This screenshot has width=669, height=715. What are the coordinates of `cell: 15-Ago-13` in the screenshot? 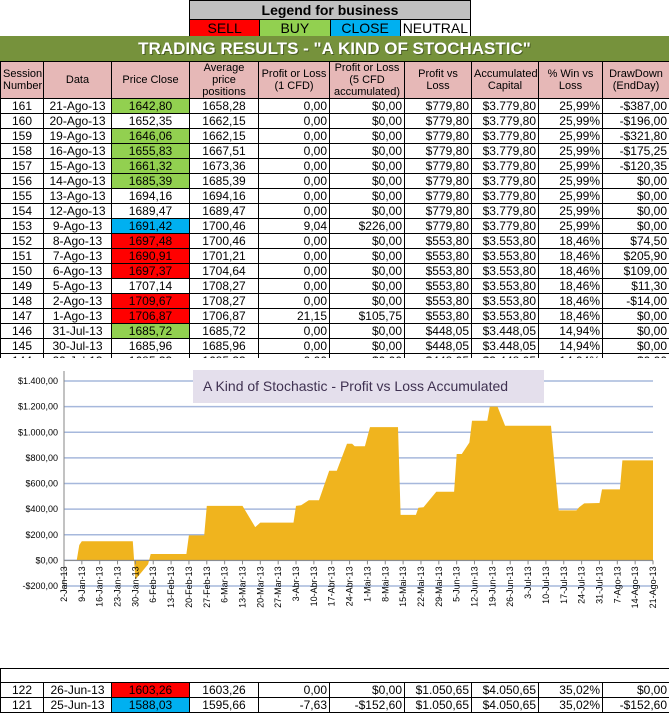 It's located at (77, 166).